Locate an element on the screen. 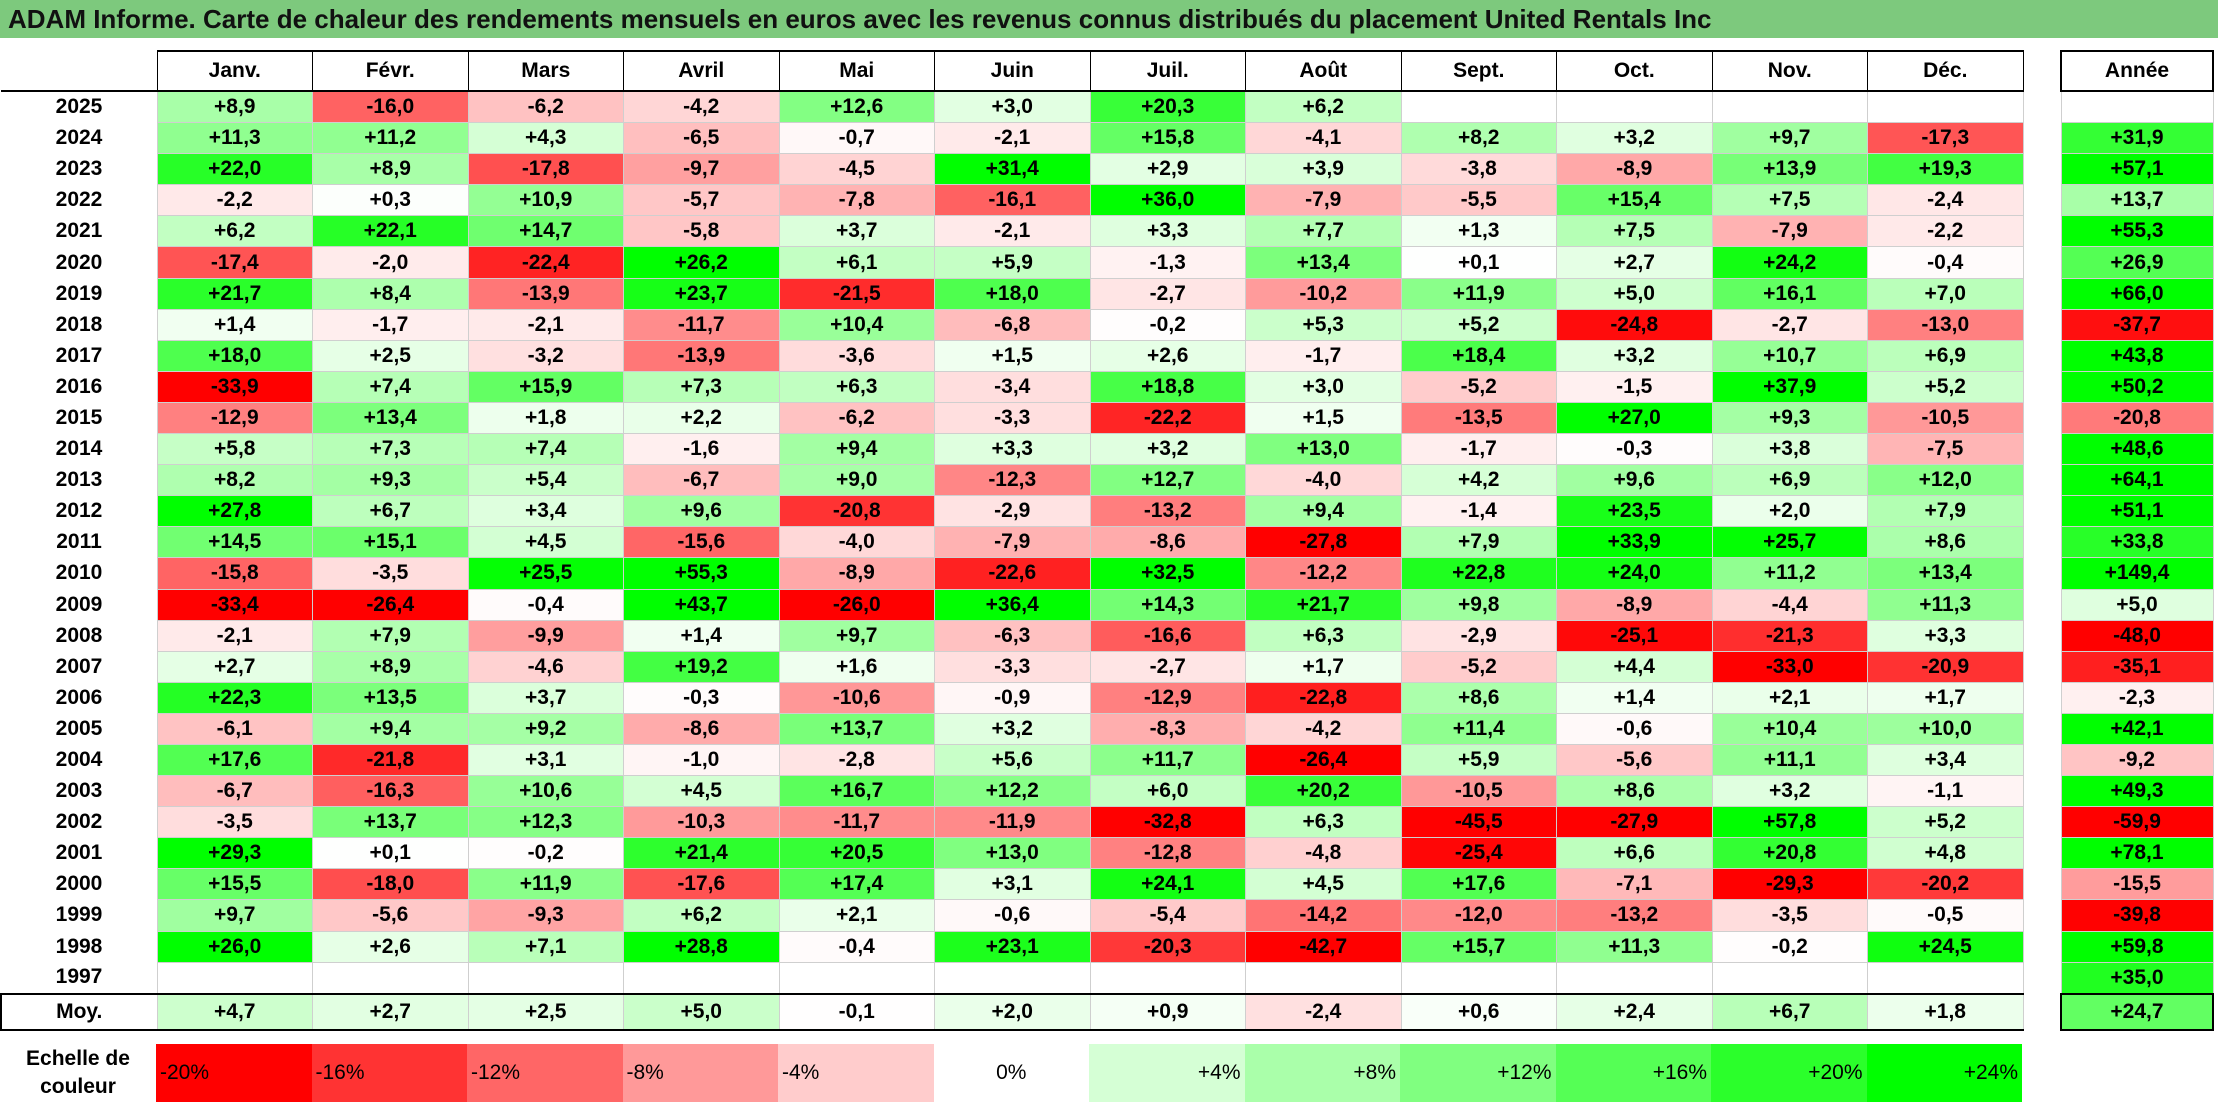  average-cell: +2,4 is located at coordinates (1634, 1011).